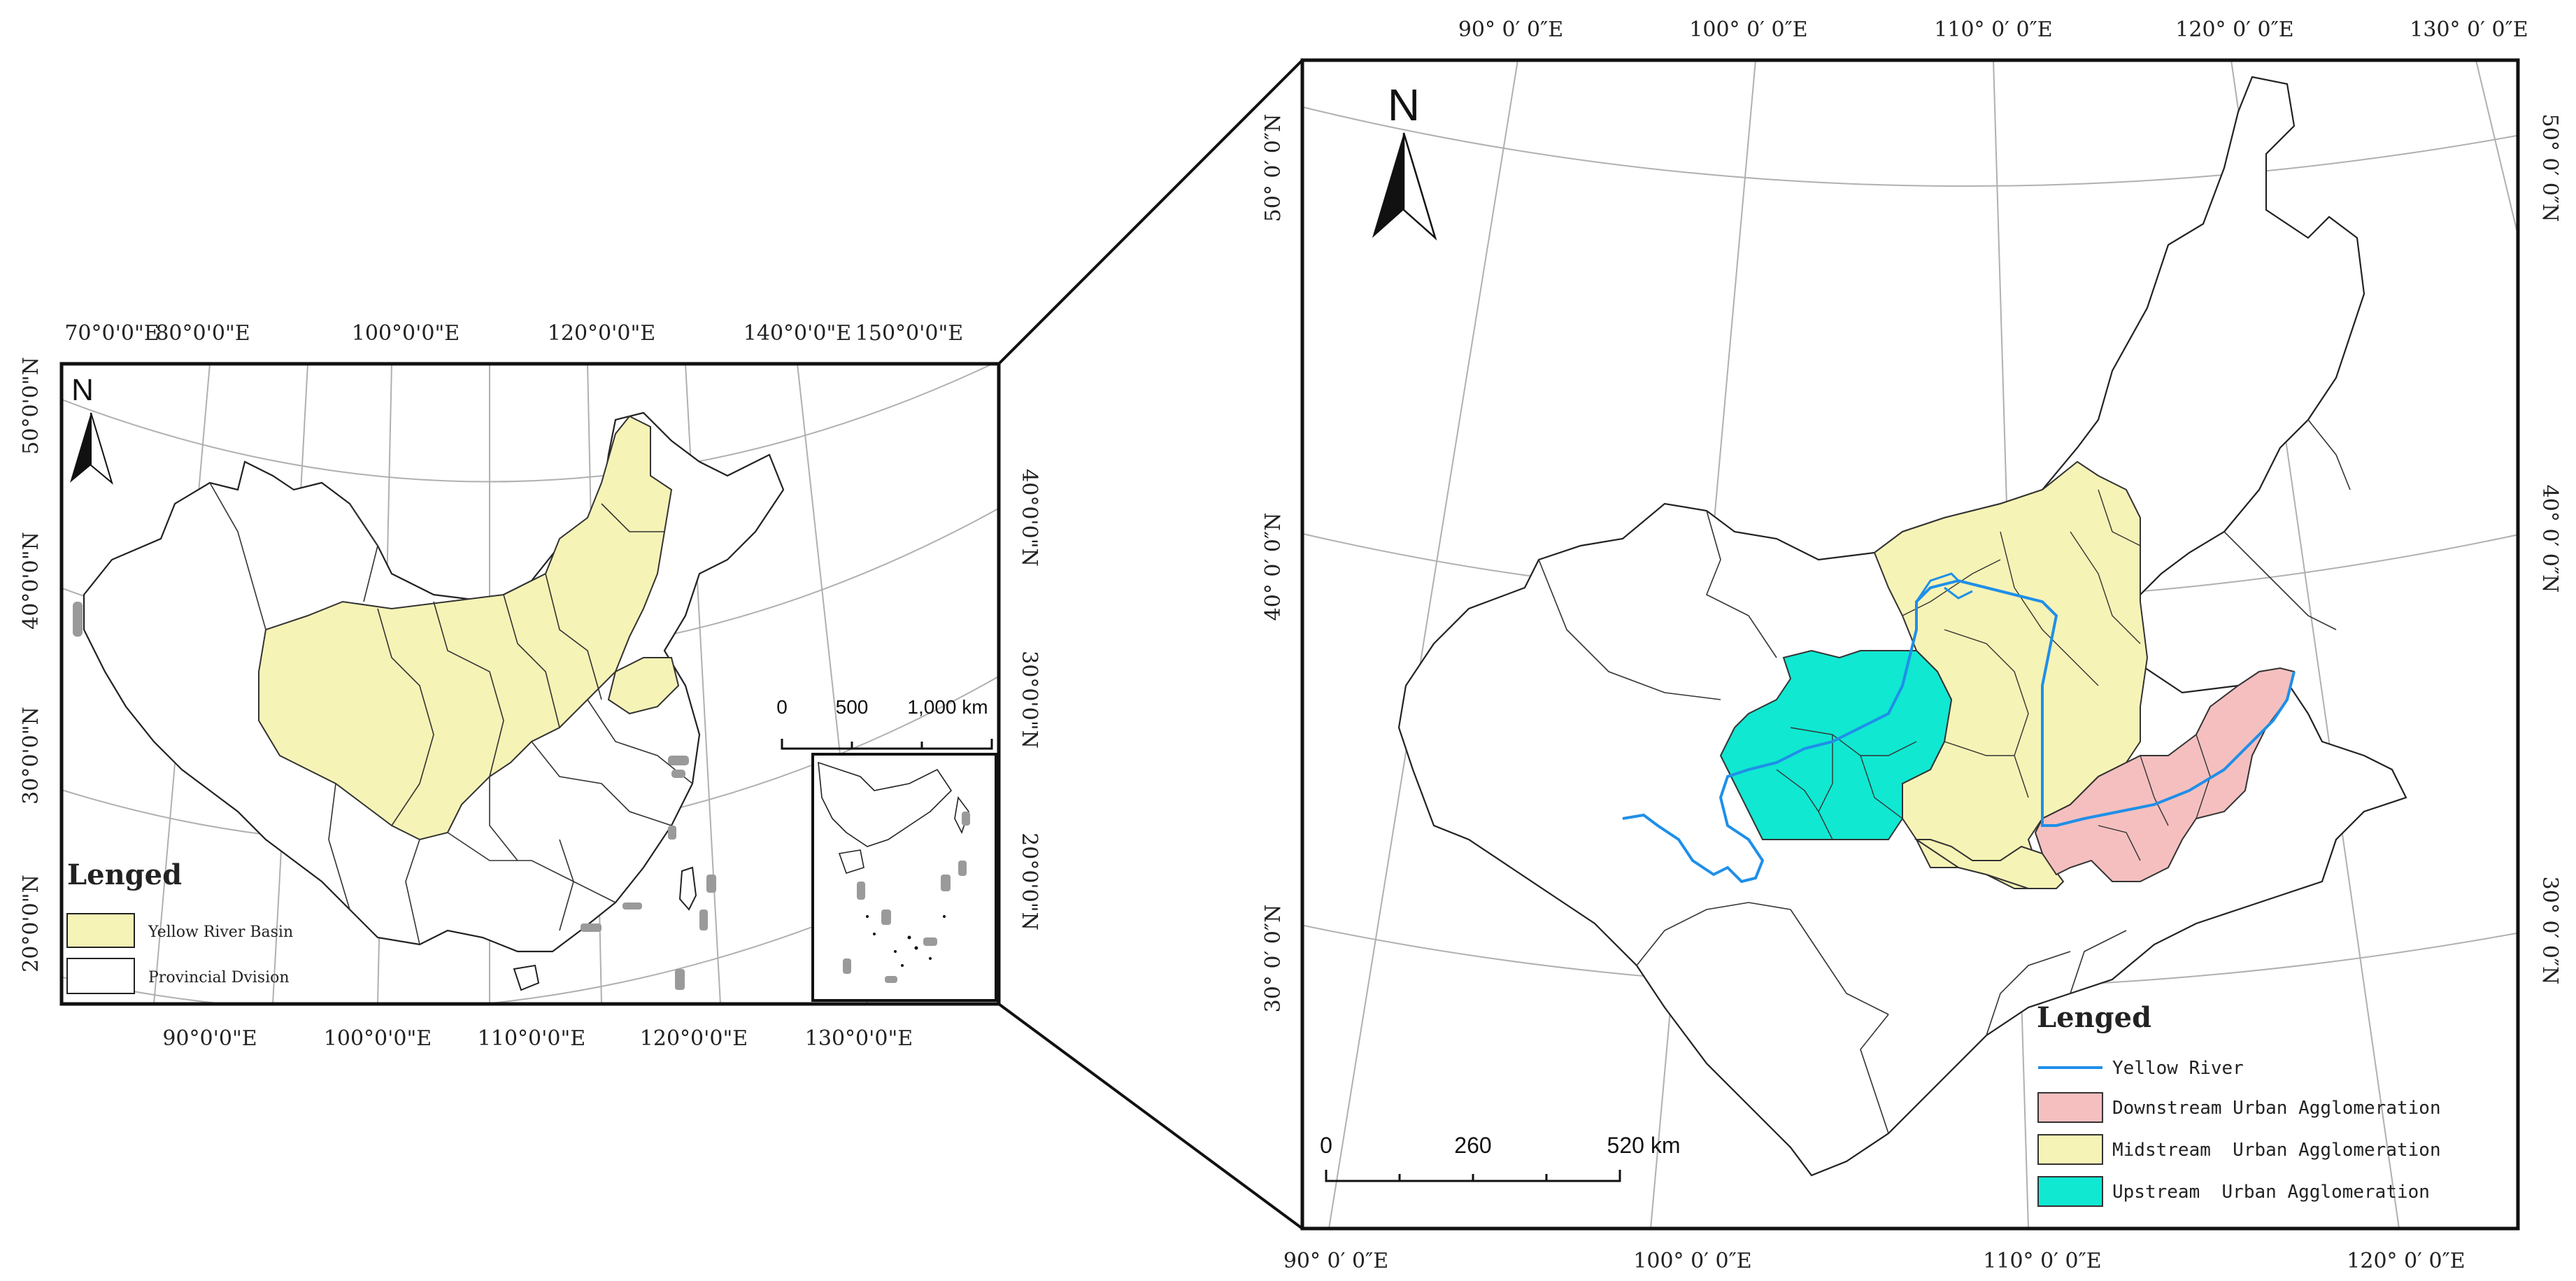 This screenshot has height=1281, width=2576. I want to click on svg-text: 80°0'0"E, so click(202, 333).